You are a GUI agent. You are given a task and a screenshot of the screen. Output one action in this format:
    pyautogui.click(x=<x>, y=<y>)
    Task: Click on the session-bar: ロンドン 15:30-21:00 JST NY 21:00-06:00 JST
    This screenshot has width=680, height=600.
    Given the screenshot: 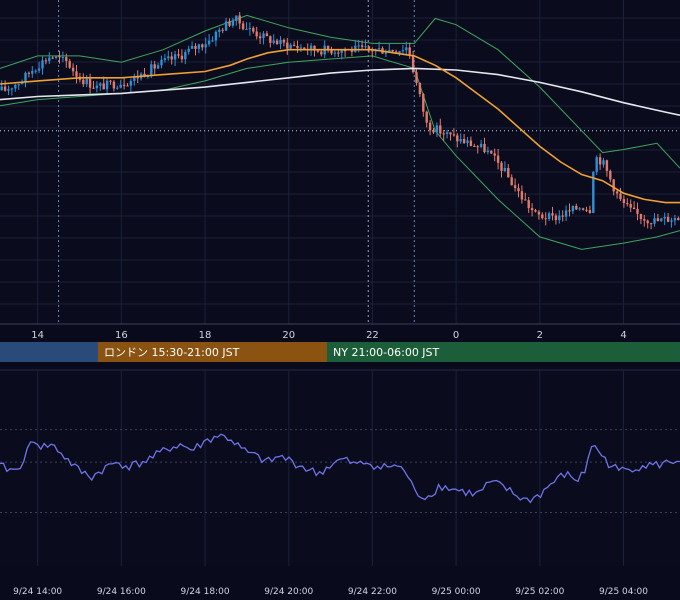 What is the action you would take?
    pyautogui.click(x=340, y=352)
    